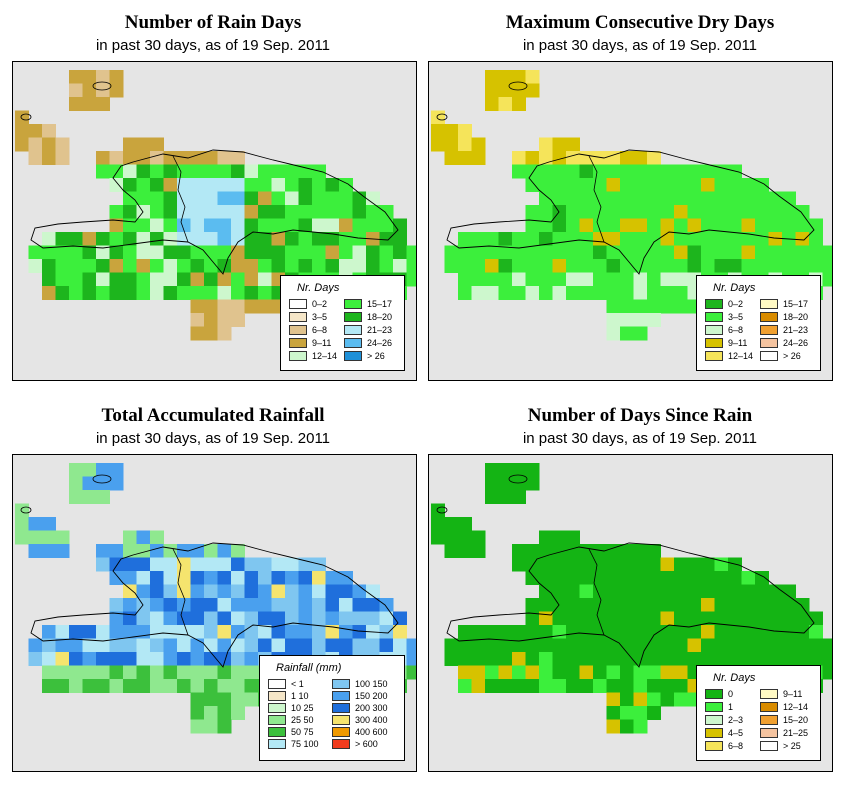 This screenshot has height=793, width=853. I want to click on panel-title: Number of Rain Days, so click(213, 22).